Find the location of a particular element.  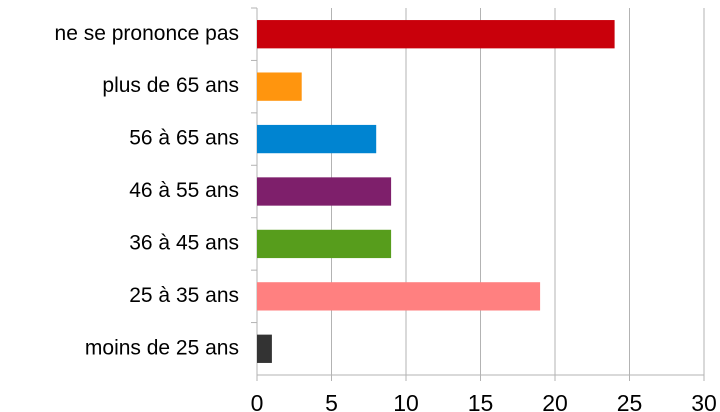

y-tick-label: 25 à 35 ans is located at coordinates (184, 295).